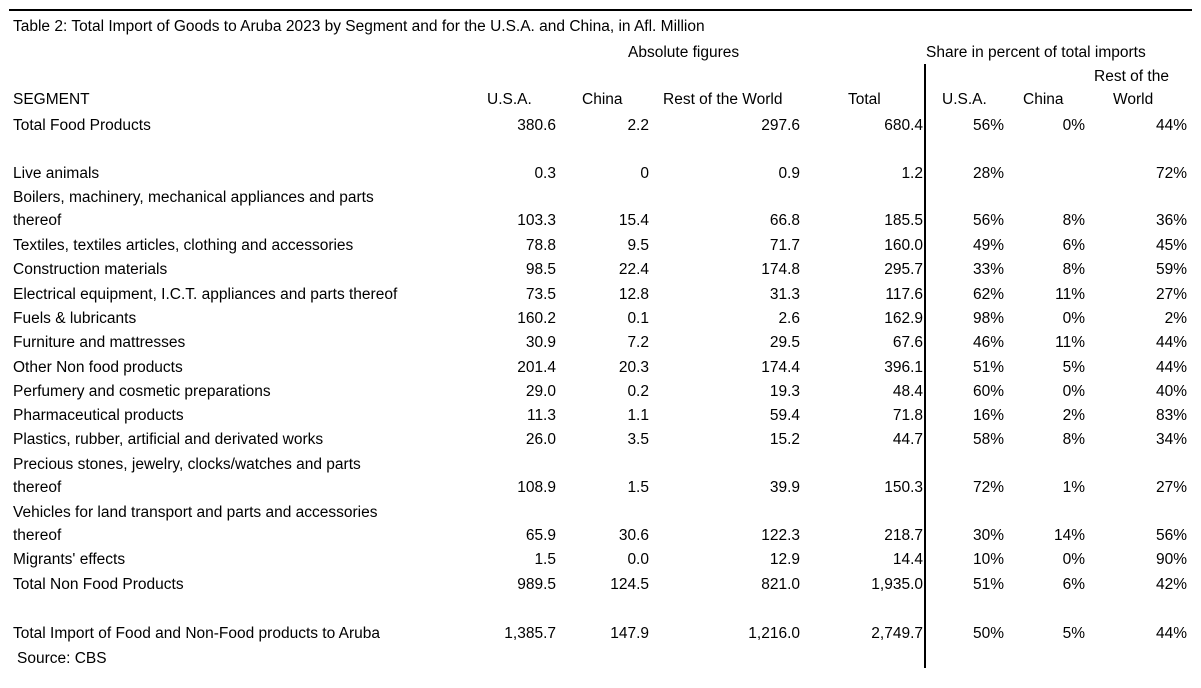 The height and width of the screenshot is (688, 1201). I want to click on cell-usa: 98.5, so click(540, 269).